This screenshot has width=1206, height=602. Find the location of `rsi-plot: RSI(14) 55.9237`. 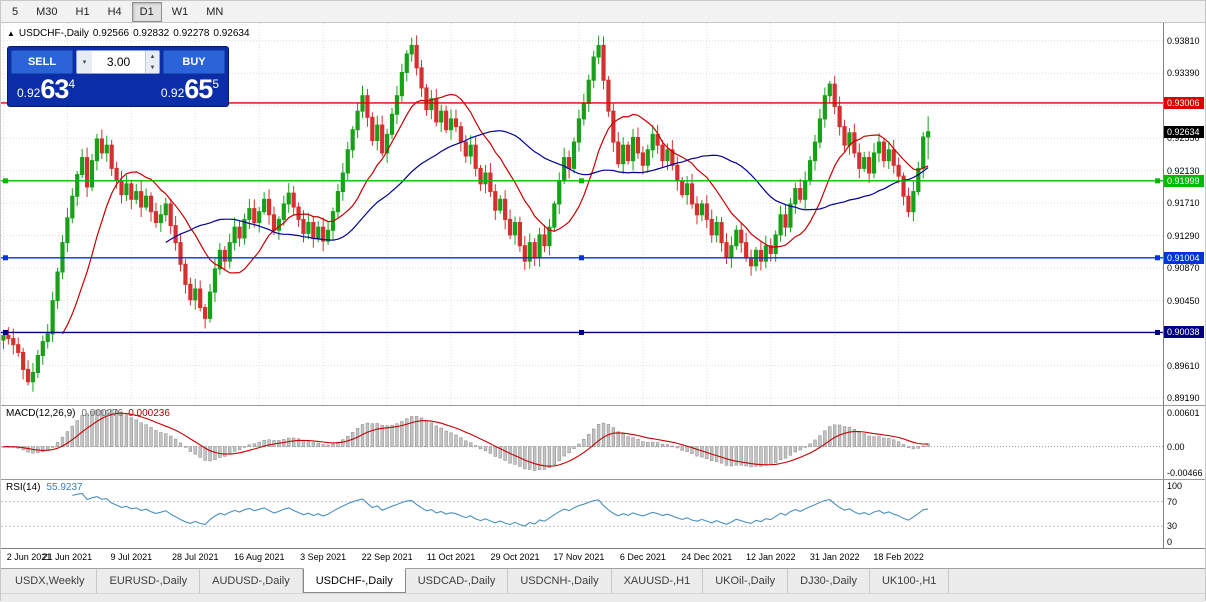

rsi-plot: RSI(14) 55.9237 is located at coordinates (582, 514).